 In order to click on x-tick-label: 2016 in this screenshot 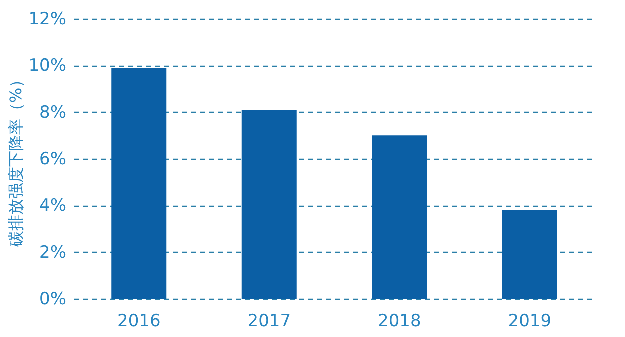, I will do `click(139, 322)`.